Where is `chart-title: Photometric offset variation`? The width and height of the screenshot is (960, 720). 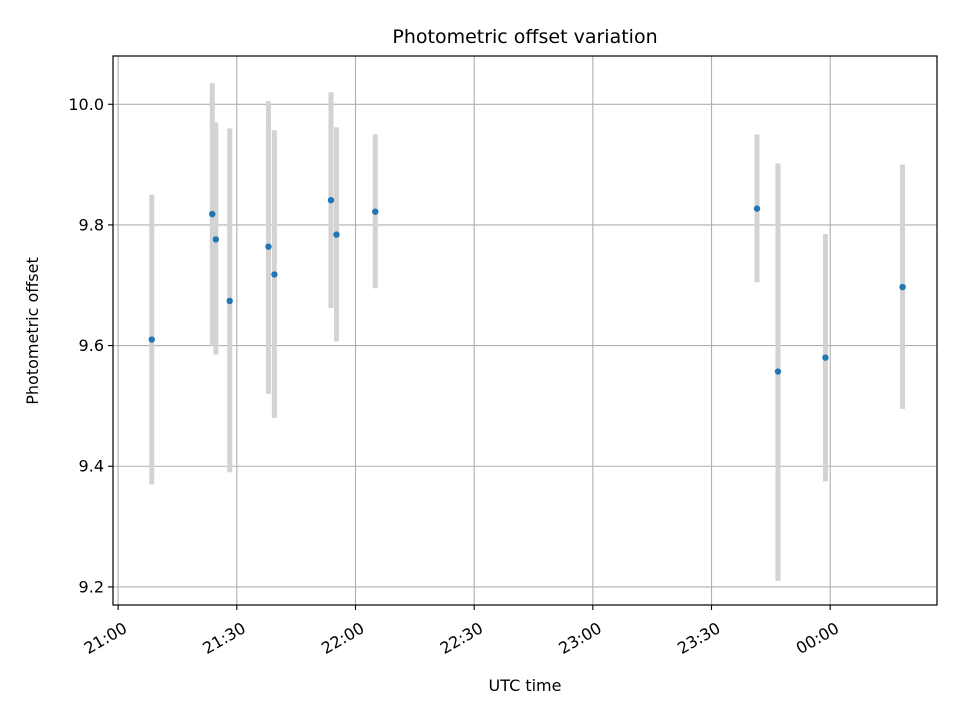
chart-title: Photometric offset variation is located at coordinates (524, 37).